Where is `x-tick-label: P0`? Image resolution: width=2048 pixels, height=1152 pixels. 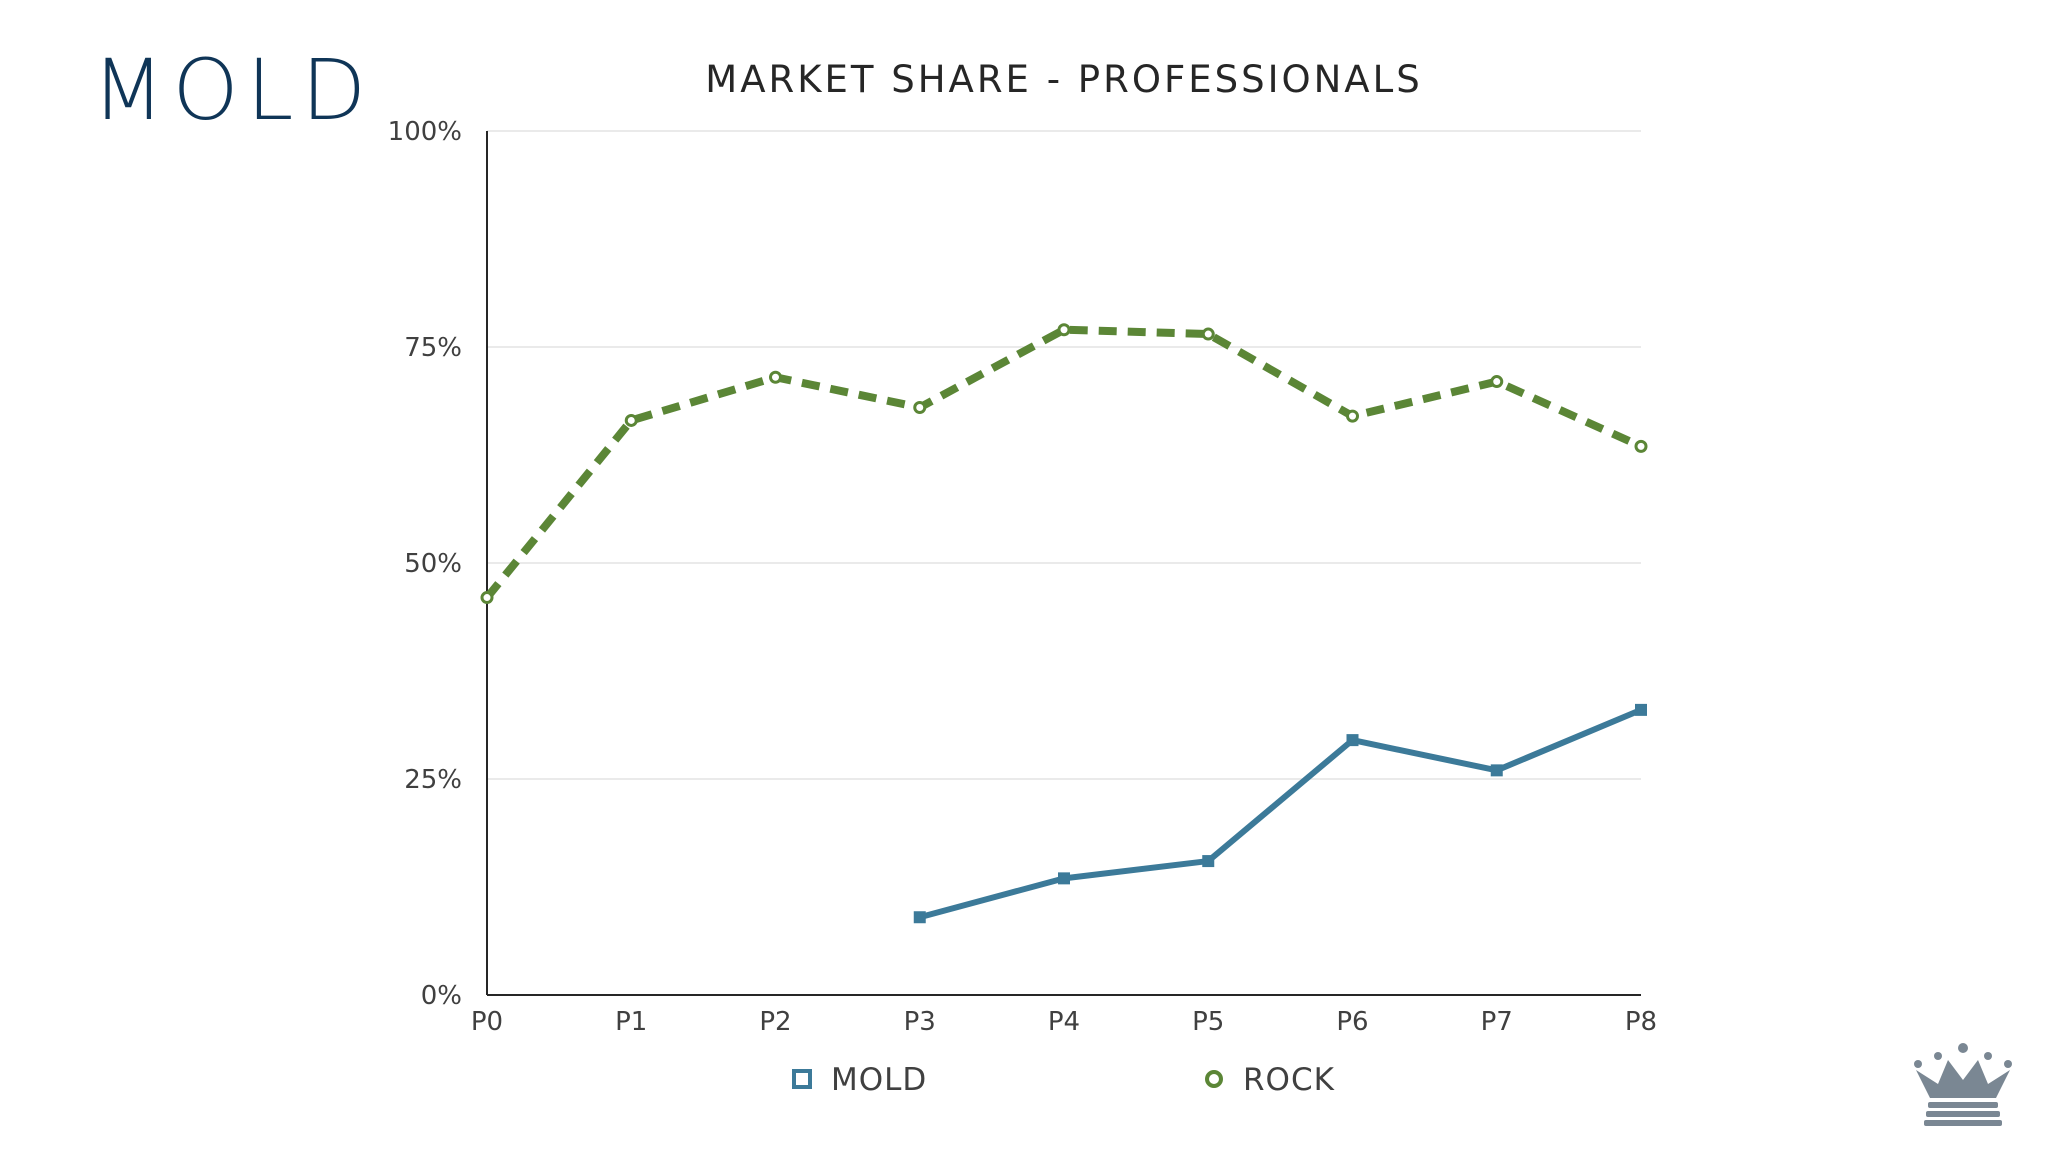 x-tick-label: P0 is located at coordinates (487, 1022).